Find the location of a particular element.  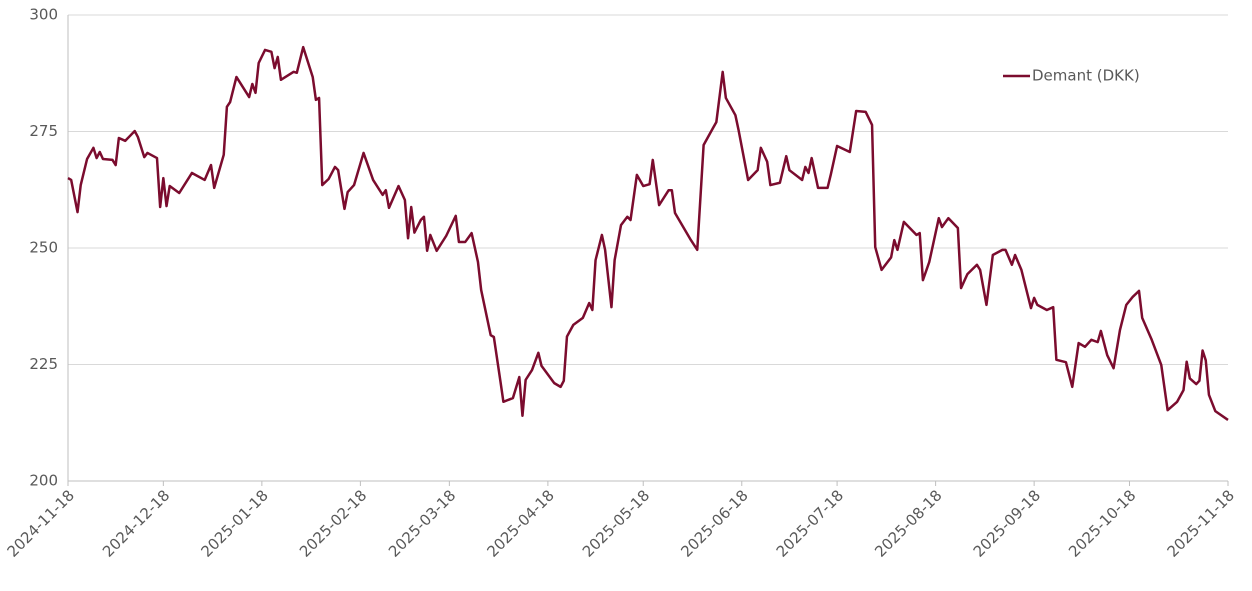

y-tick-label: 225 is located at coordinates (43, 364).